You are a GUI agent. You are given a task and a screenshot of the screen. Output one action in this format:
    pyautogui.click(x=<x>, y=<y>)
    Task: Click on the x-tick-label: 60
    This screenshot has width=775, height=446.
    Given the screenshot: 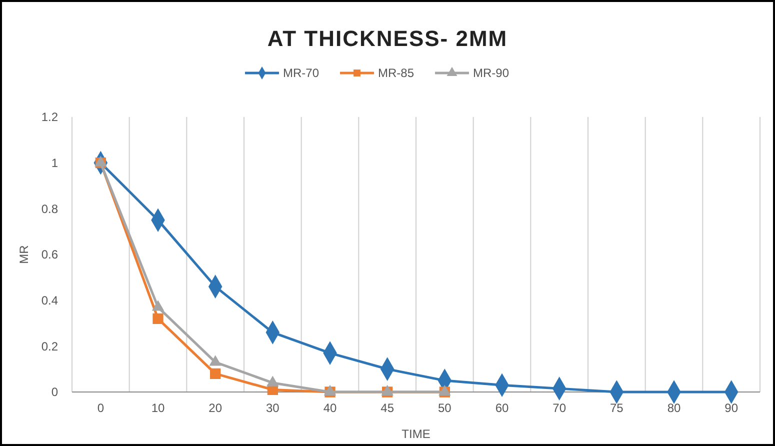 What is the action you would take?
    pyautogui.click(x=502, y=408)
    